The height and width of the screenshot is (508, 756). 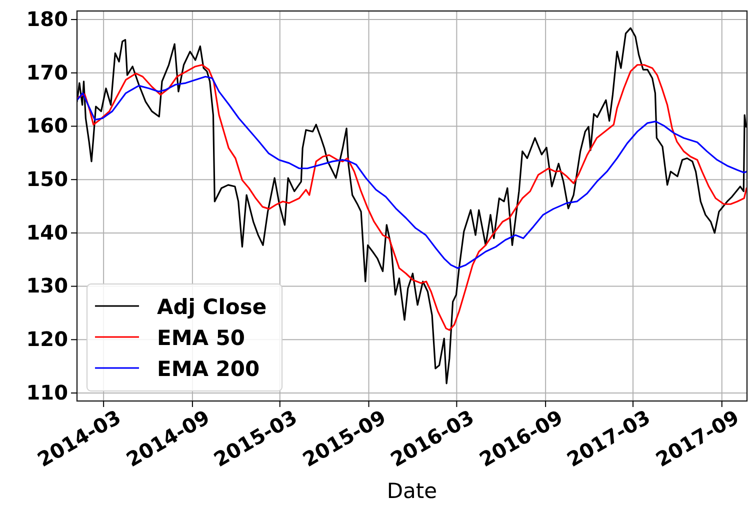 I want to click on y-tick-label: 180, so click(x=47, y=18).